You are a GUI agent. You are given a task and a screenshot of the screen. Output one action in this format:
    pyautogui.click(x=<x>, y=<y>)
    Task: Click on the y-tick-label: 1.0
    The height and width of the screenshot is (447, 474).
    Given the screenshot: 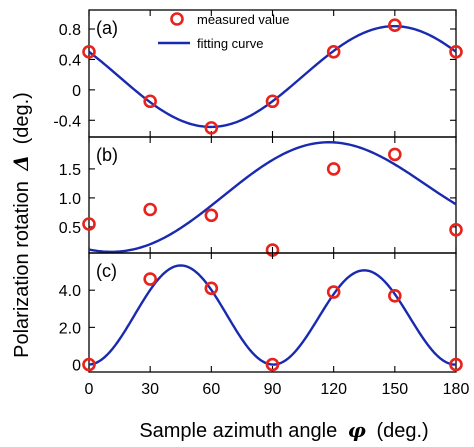 What is the action you would take?
    pyautogui.click(x=70, y=199)
    